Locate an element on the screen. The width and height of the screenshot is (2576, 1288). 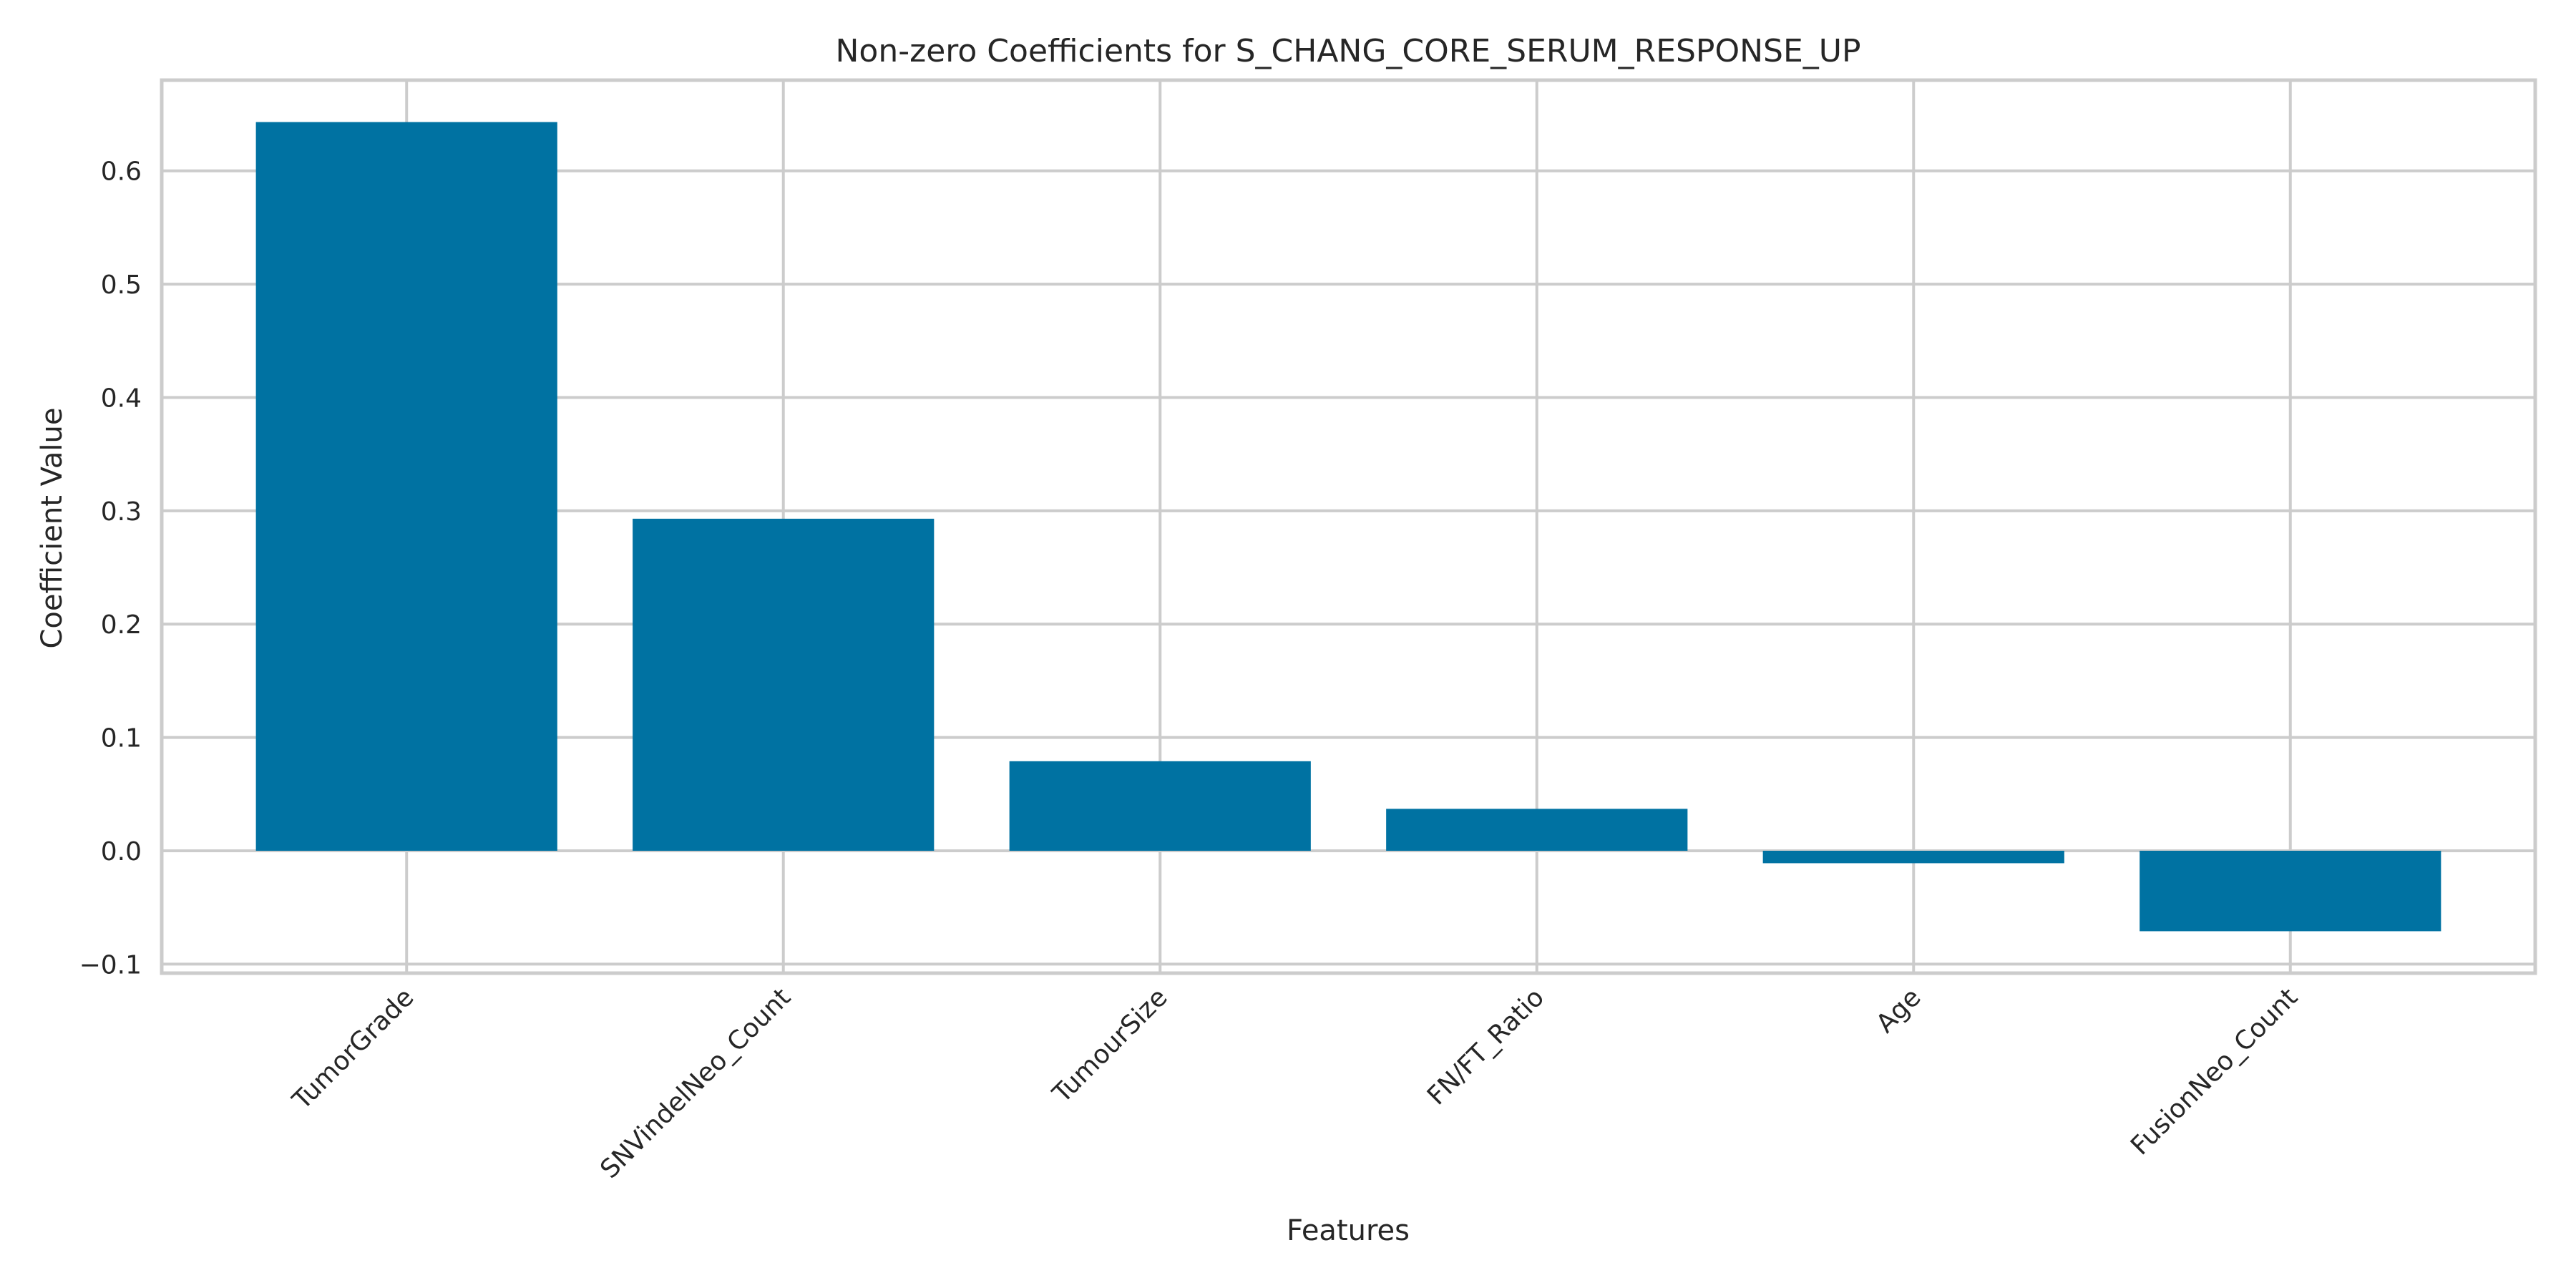
x-axis-label: Features is located at coordinates (1348, 1230).